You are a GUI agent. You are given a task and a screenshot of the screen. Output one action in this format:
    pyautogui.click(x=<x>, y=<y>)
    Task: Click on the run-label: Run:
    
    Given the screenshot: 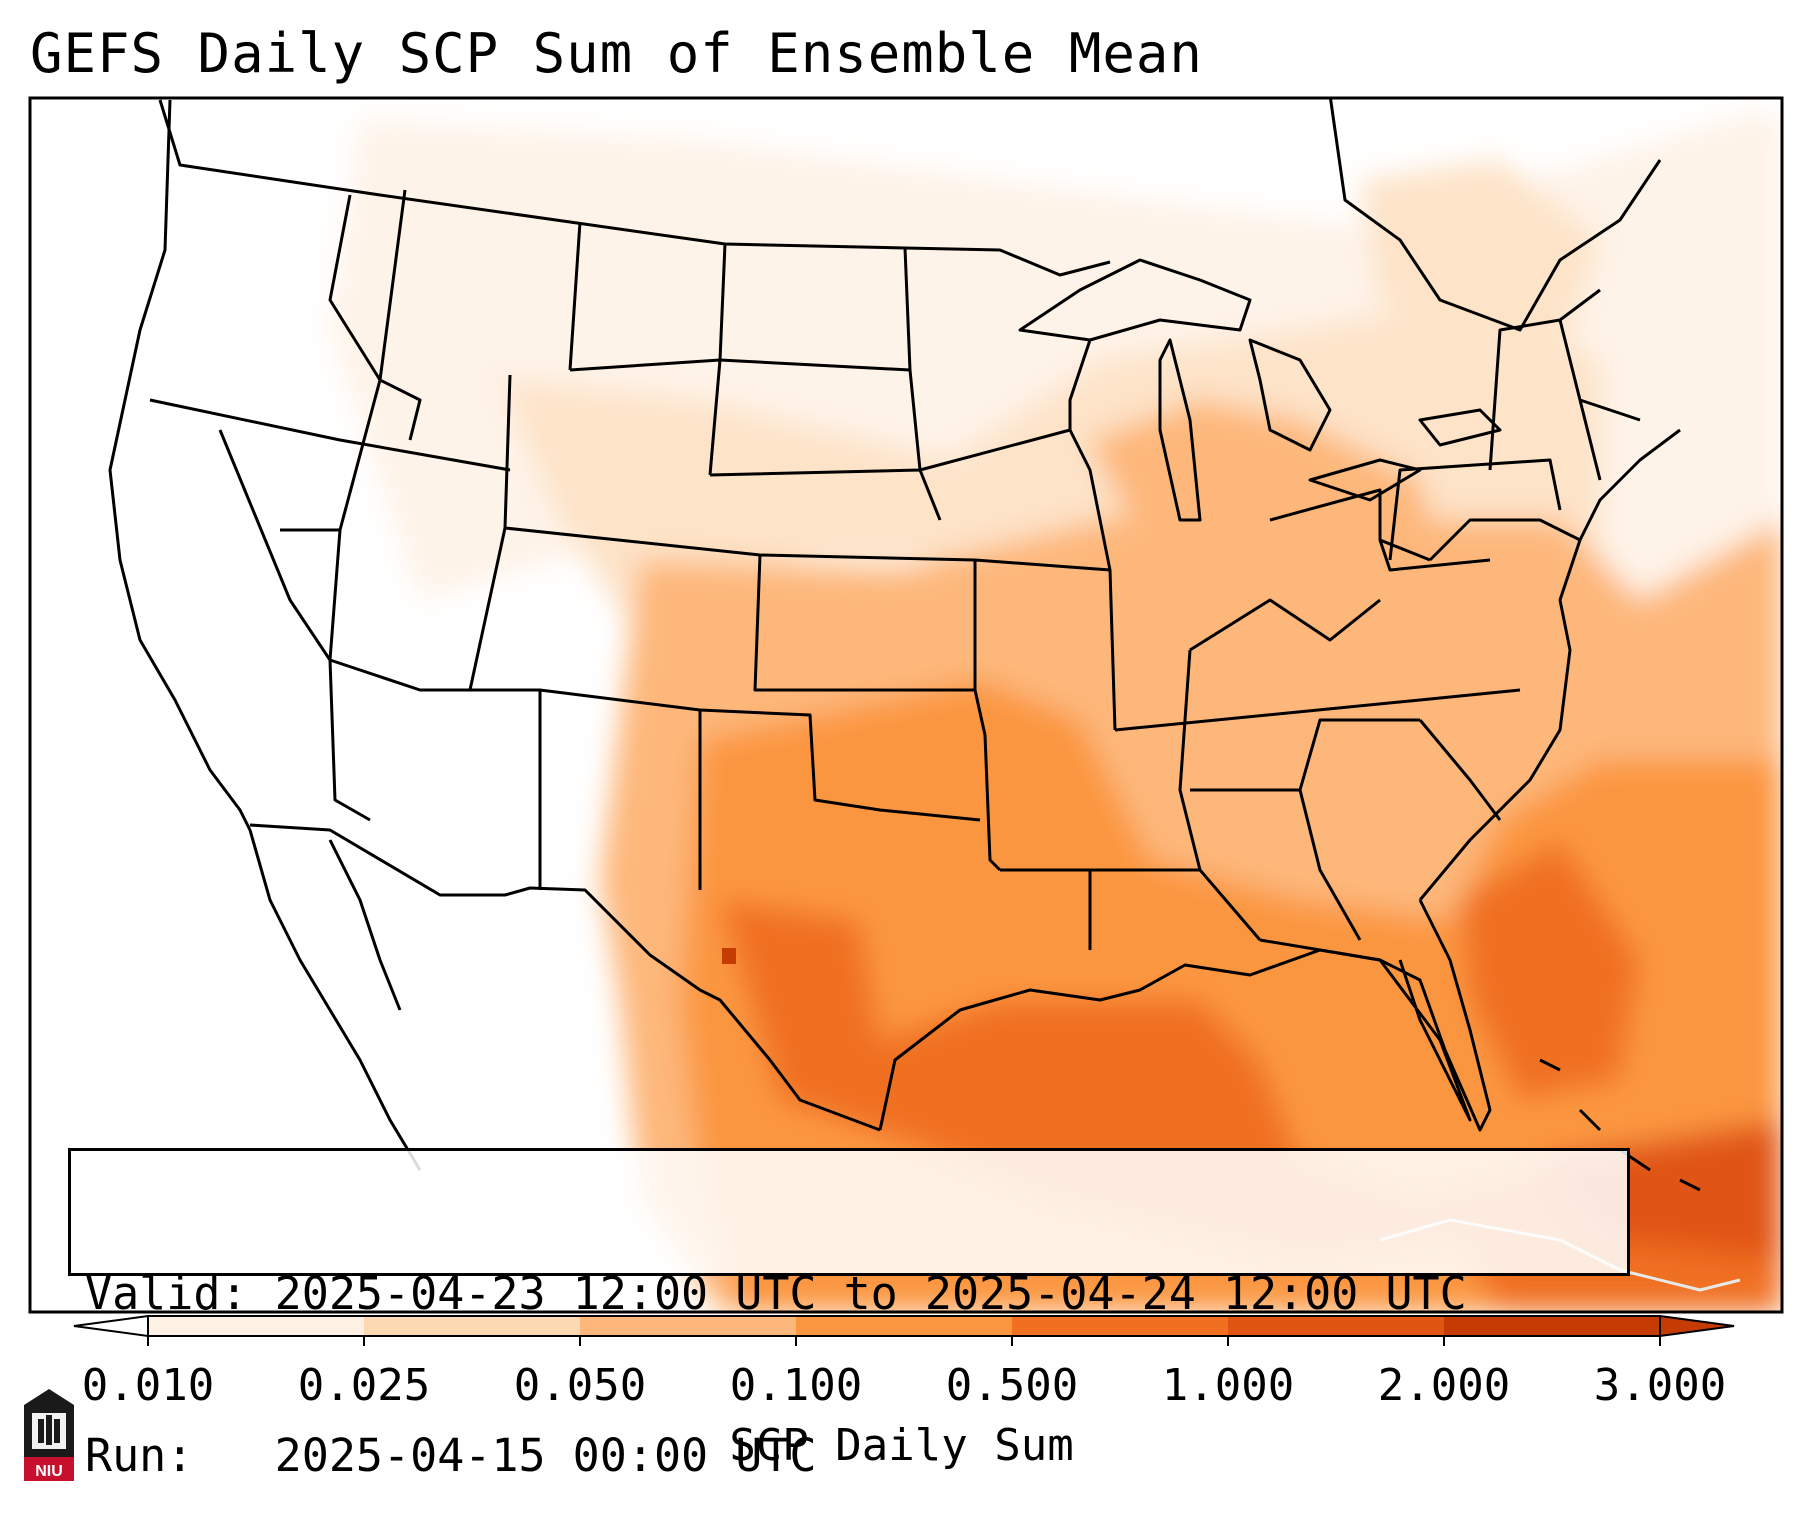 What is the action you would take?
    pyautogui.click(x=139, y=1455)
    